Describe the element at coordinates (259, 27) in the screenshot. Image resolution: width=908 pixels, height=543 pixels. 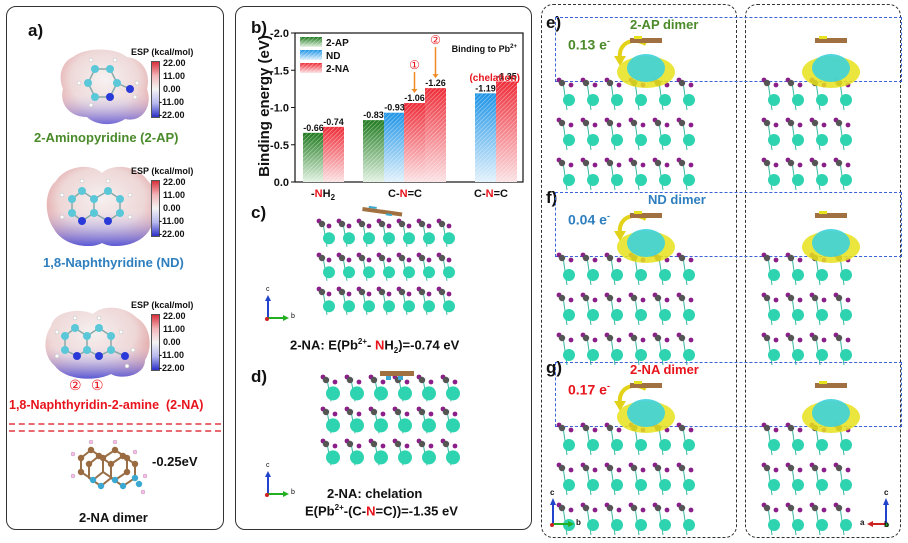
I see `panel-b-label: b)` at that location.